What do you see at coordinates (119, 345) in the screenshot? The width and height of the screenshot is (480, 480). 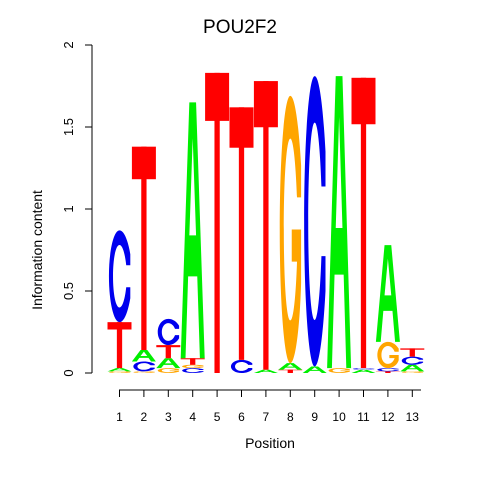 I see `logo-letter-t-pos1` at bounding box center [119, 345].